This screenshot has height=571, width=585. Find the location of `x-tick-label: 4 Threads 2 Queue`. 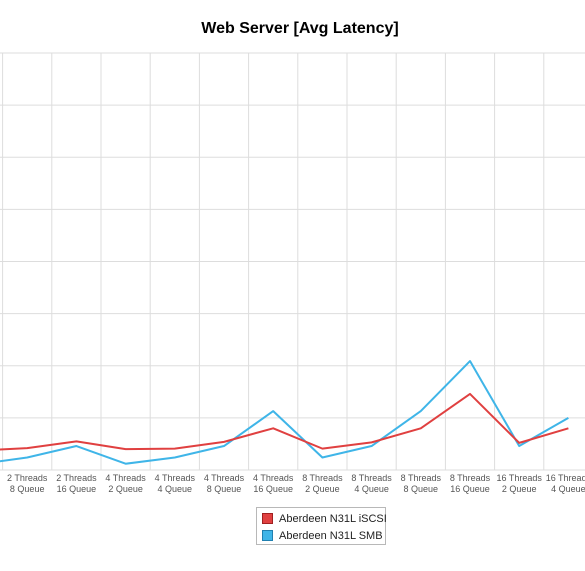

x-tick-label: 4 Threads 2 Queue is located at coordinates (125, 483).